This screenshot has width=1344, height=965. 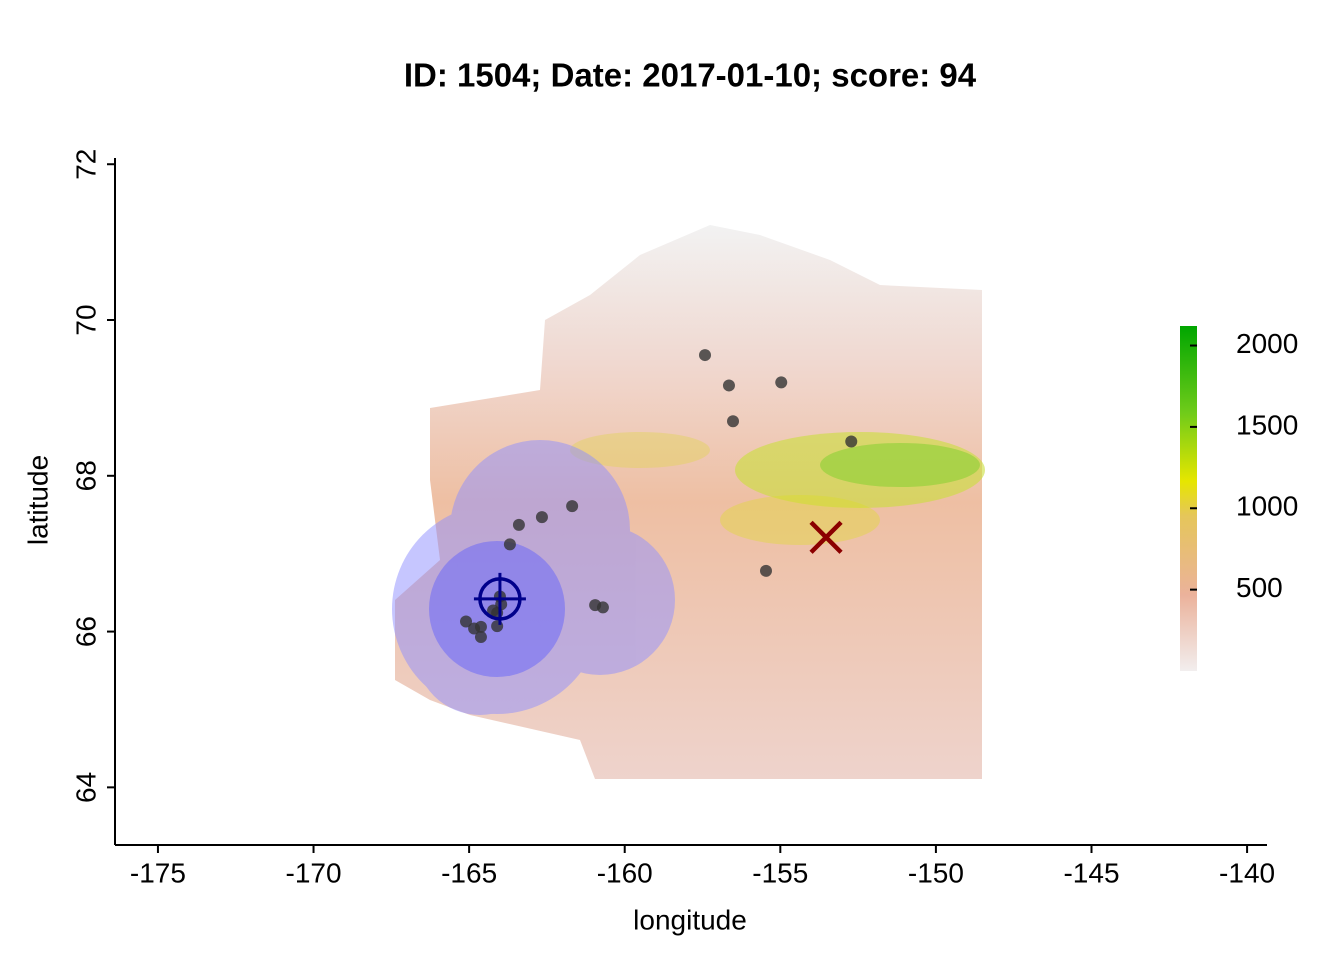 What do you see at coordinates (85, 319) in the screenshot?
I see `y-tick-label: 70` at bounding box center [85, 319].